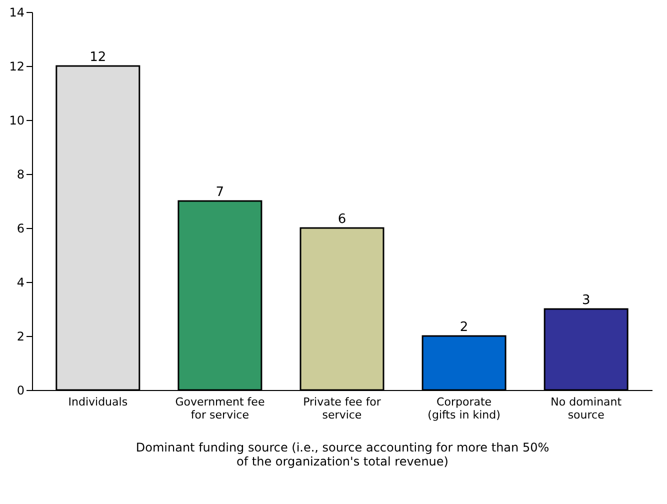  What do you see at coordinates (342, 219) in the screenshot?
I see `data-label: 6` at bounding box center [342, 219].